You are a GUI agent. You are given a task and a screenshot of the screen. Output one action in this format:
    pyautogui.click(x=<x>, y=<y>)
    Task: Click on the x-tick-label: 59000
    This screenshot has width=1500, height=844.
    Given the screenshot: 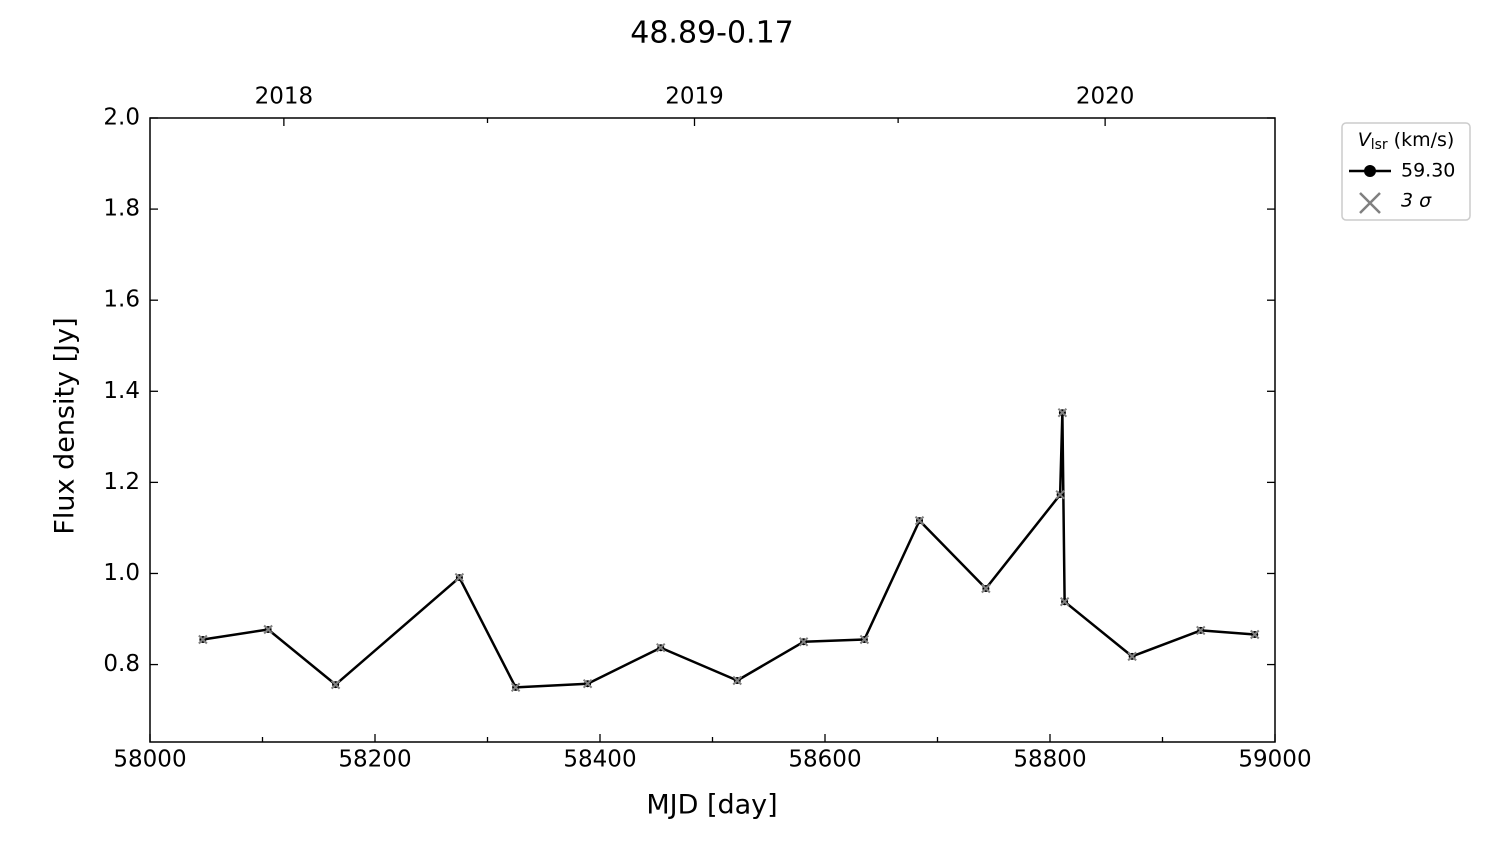 What is the action you would take?
    pyautogui.click(x=1274, y=760)
    